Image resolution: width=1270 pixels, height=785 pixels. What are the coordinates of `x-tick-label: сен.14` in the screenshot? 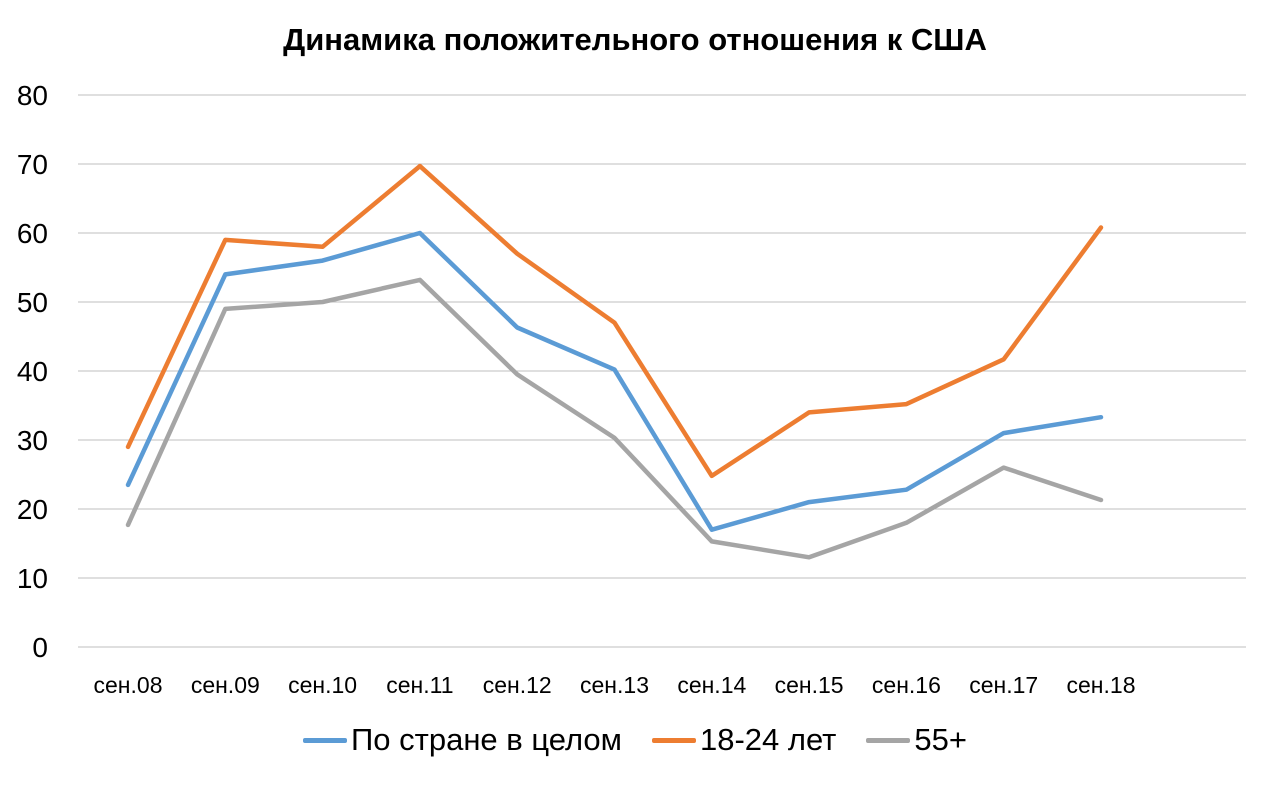 It's located at (711, 685).